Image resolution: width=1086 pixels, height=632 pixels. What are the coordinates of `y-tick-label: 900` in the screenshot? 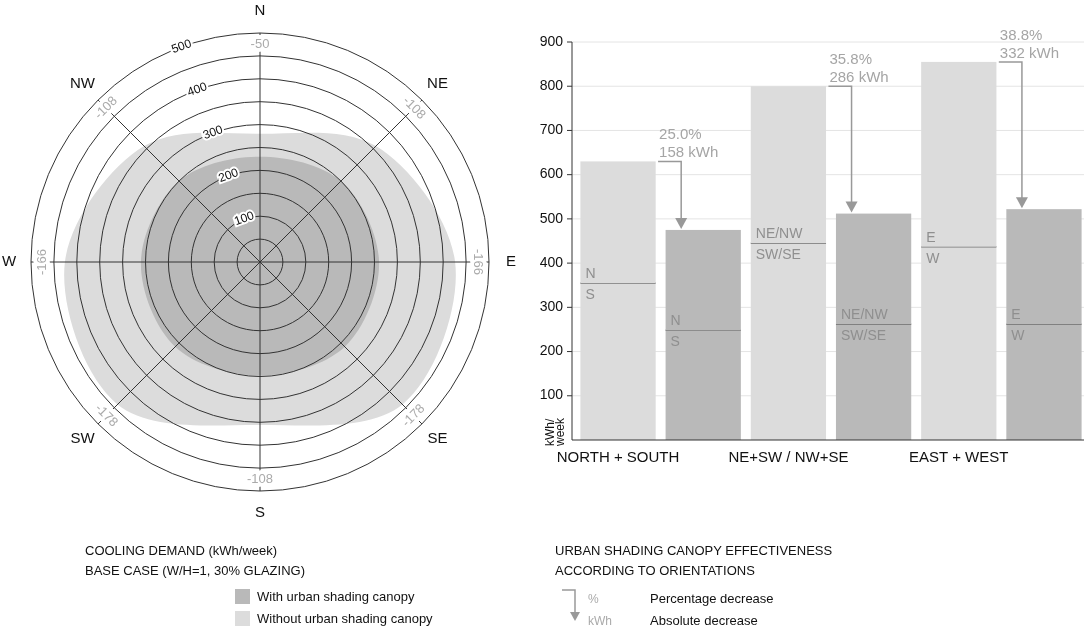 It's located at (551, 40).